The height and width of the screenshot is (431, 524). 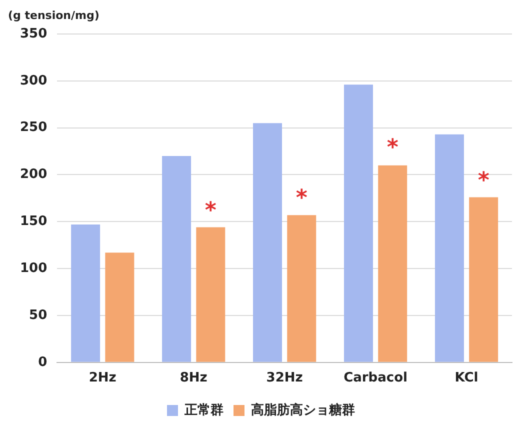 I want to click on y-tick-label: 100, so click(x=34, y=268).